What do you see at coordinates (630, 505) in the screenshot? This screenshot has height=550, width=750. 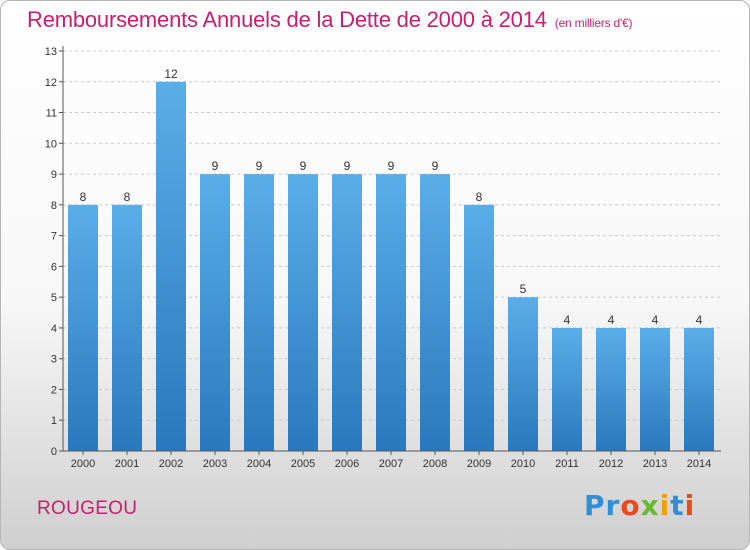 I see `logo-letter: o` at bounding box center [630, 505].